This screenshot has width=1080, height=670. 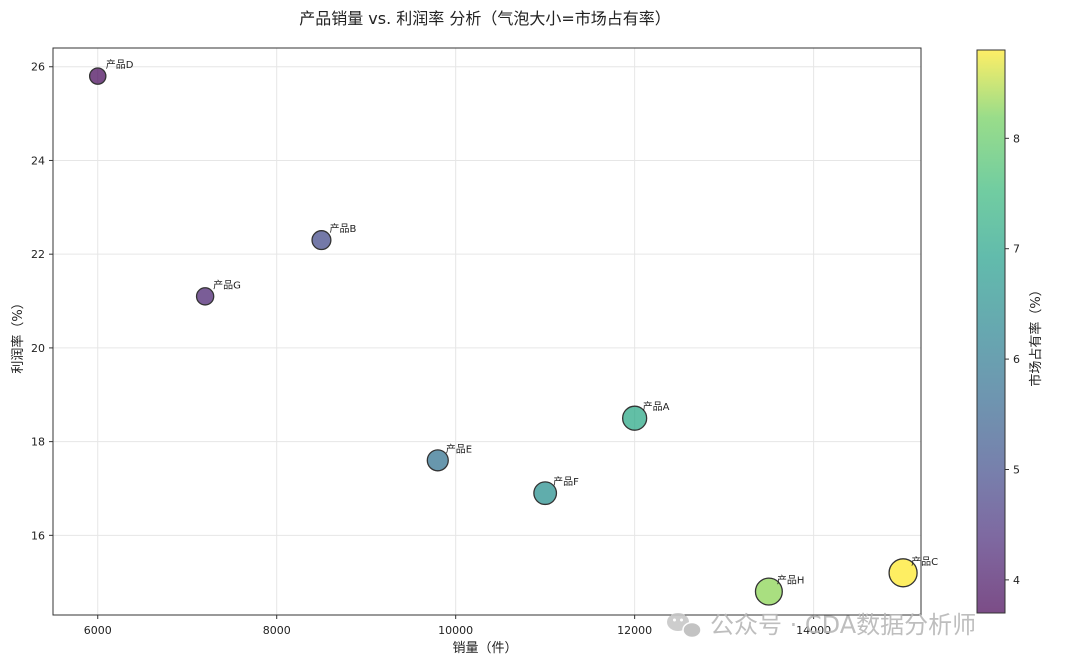 What do you see at coordinates (42, 301) in the screenshot?
I see `y-axis-ticks: 16 18 20 22 24 26` at bounding box center [42, 301].